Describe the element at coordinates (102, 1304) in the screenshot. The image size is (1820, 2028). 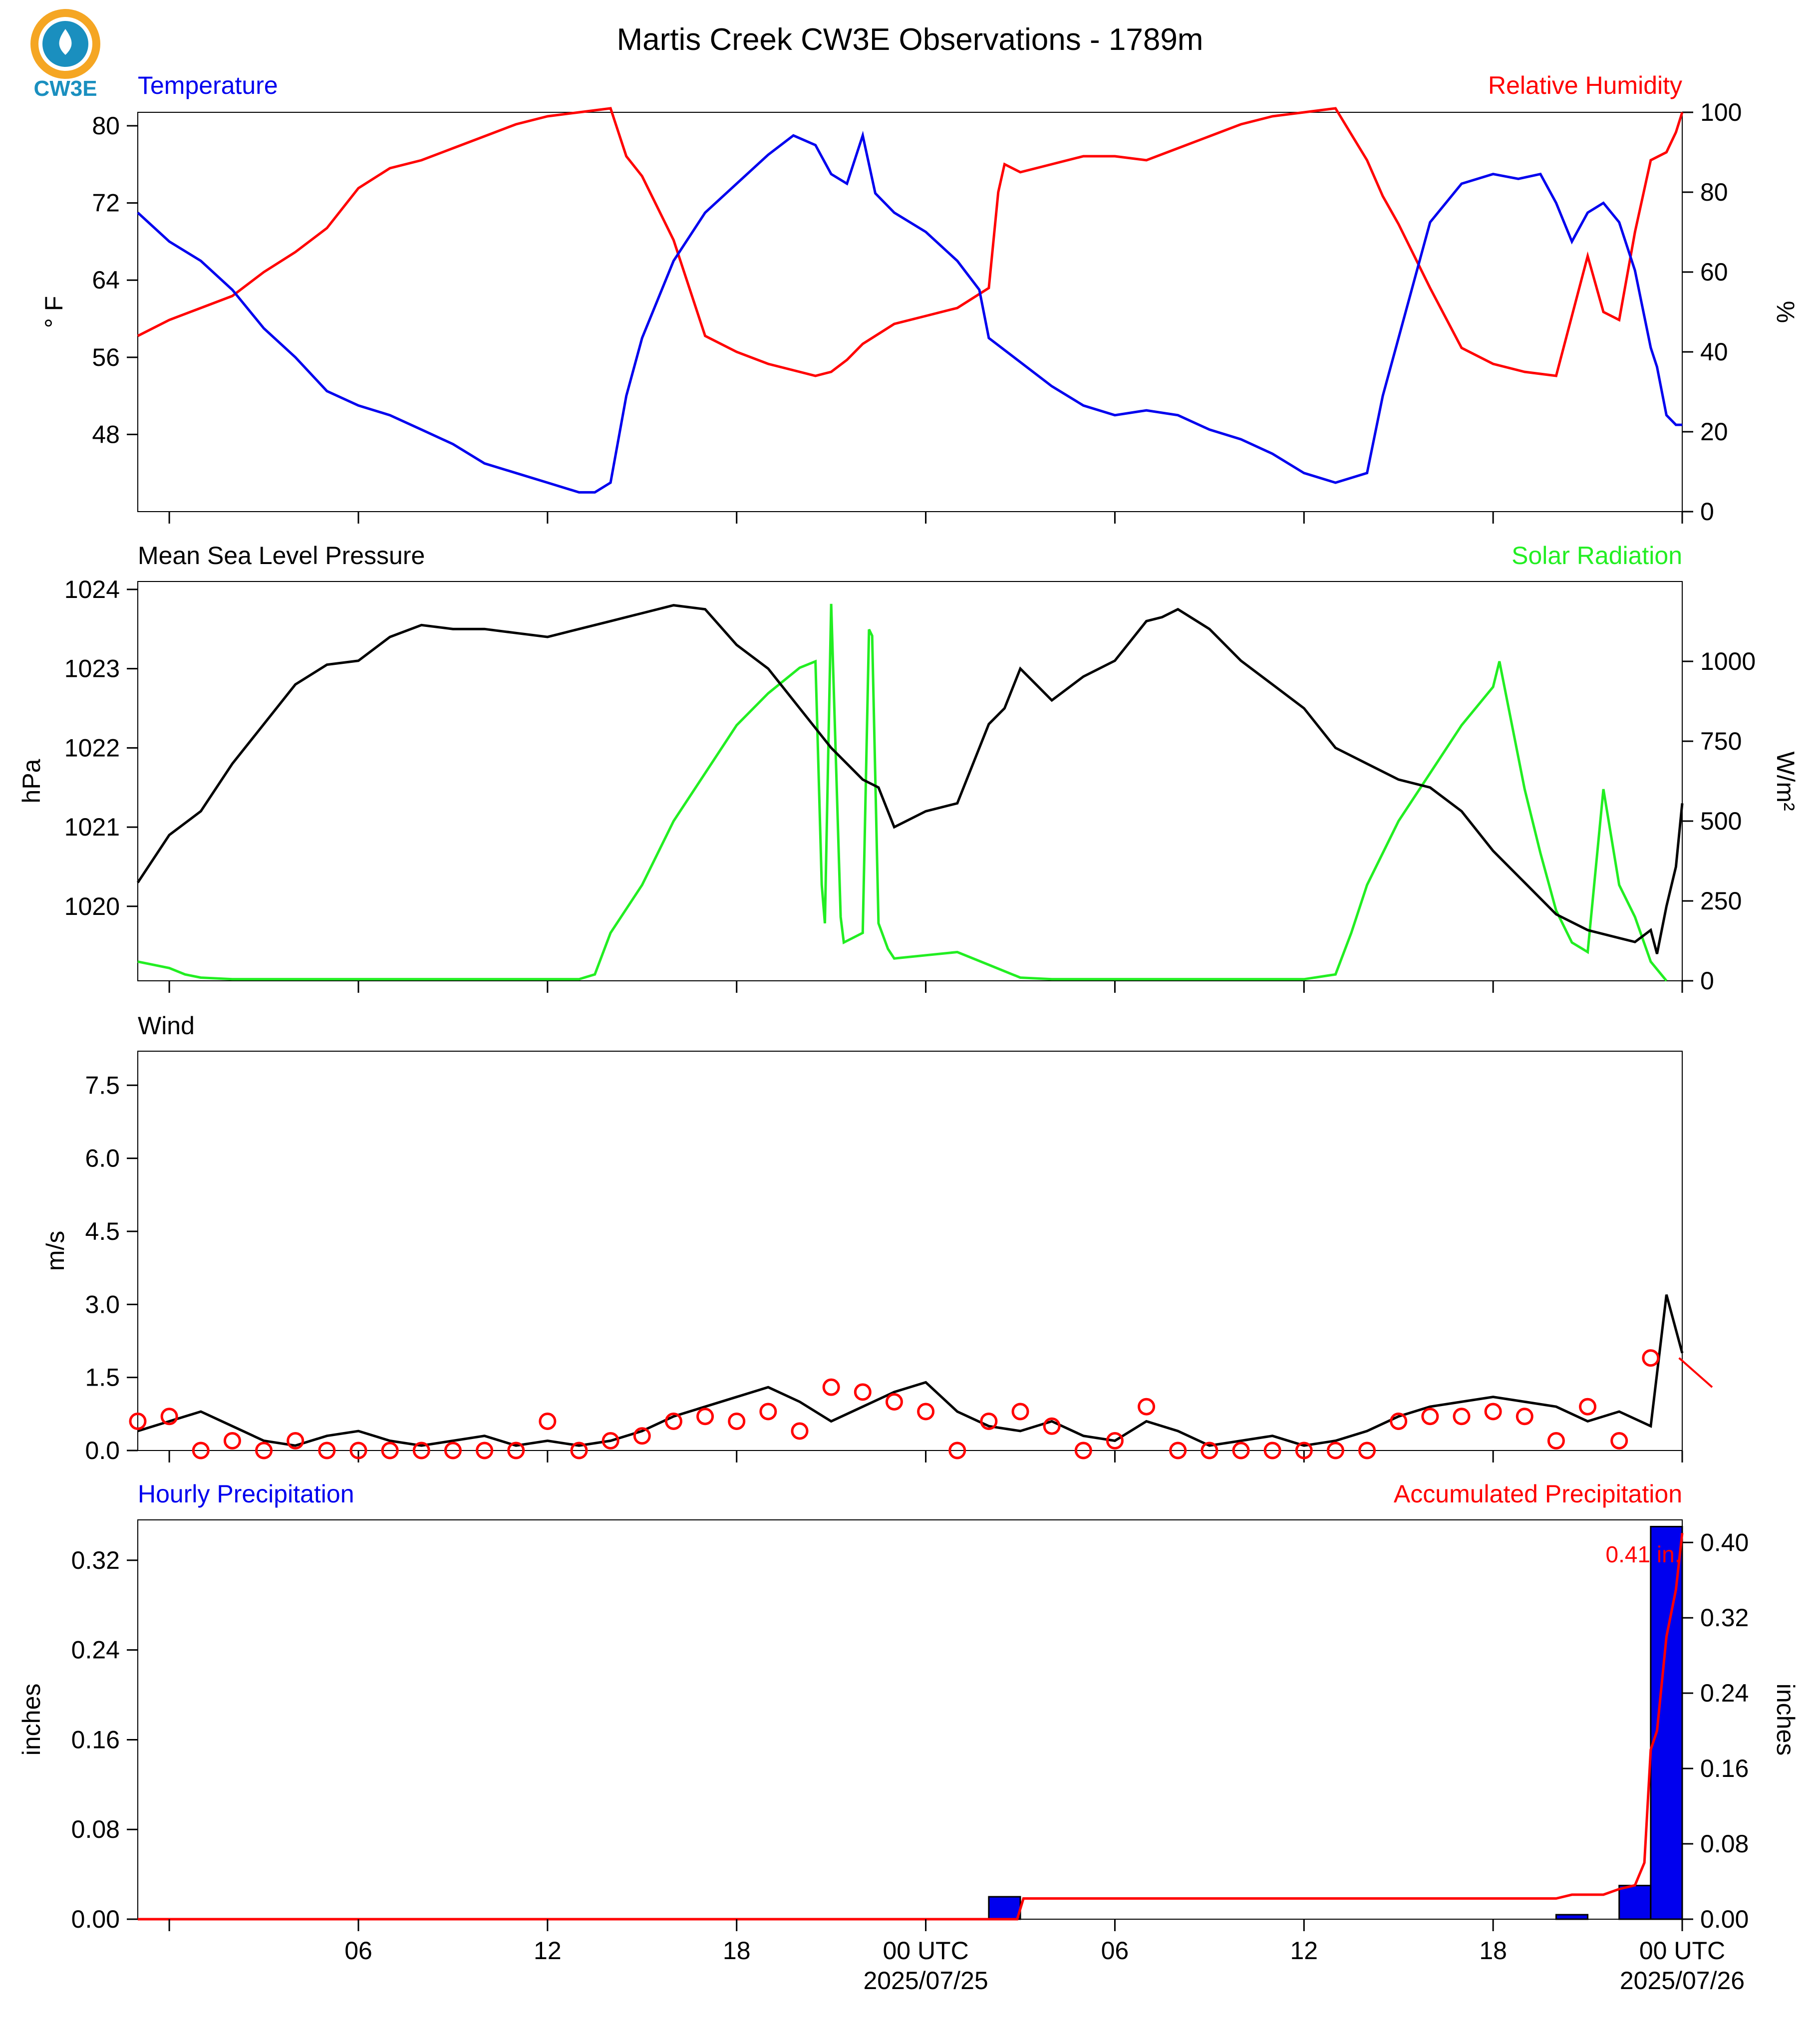
I see `y-tick-label: 3.0` at that location.